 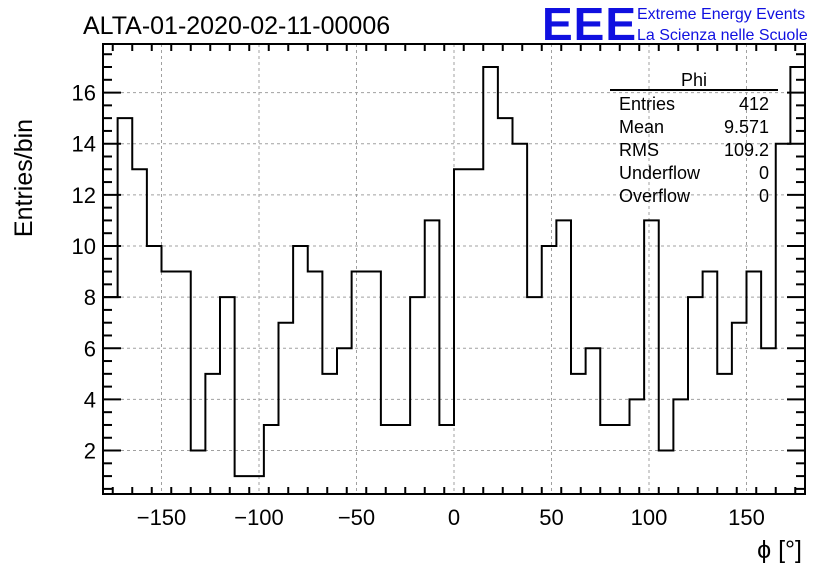 What do you see at coordinates (90, 451) in the screenshot?
I see `y-tick-label: 2` at bounding box center [90, 451].